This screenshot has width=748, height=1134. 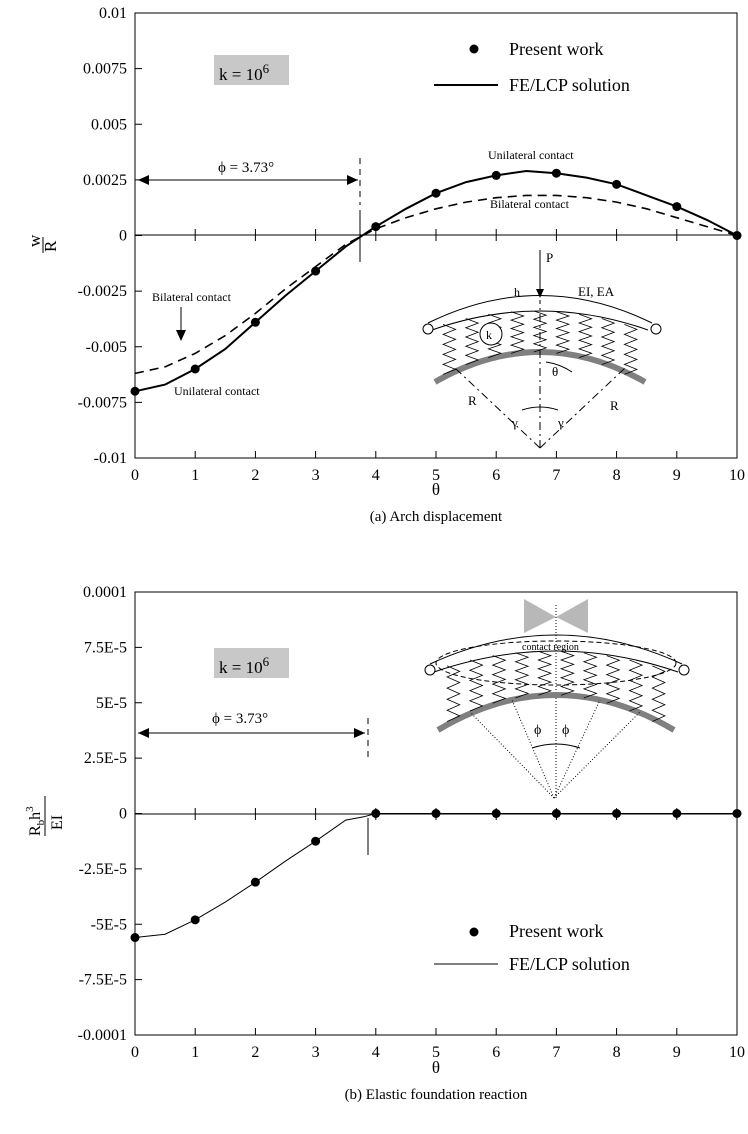 I want to click on inset-b-left-support, so click(x=430, y=670).